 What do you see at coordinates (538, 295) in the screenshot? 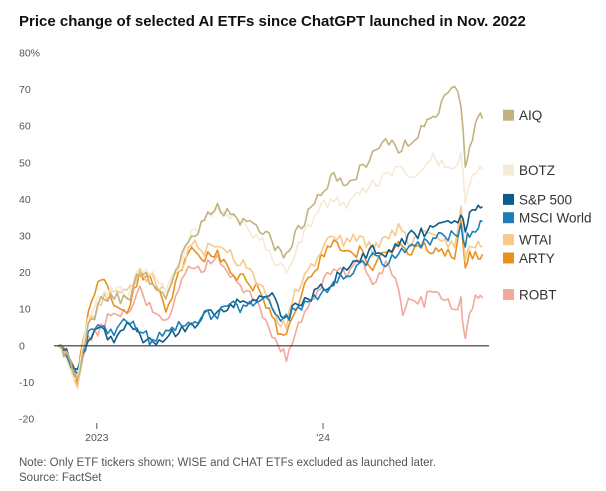
I see `legend-label: ROBT` at bounding box center [538, 295].